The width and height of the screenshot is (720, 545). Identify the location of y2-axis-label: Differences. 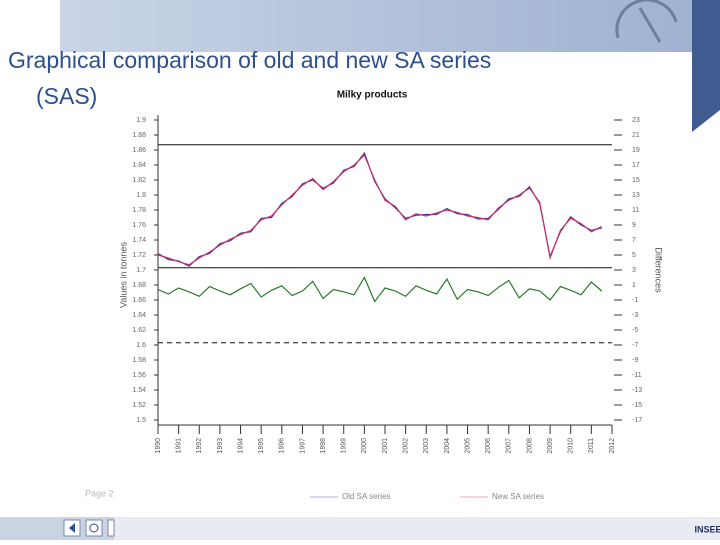
(659, 270).